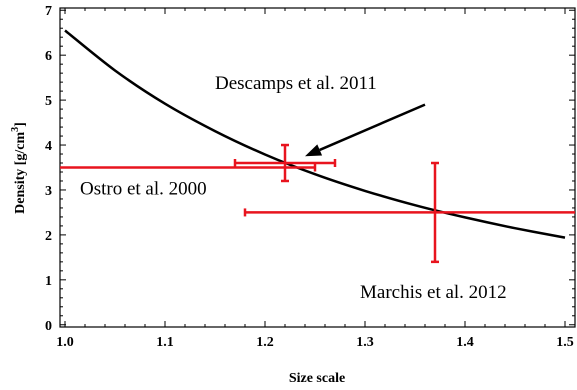  Describe the element at coordinates (48, 56) in the screenshot. I see `y-tick-label: 6` at that location.